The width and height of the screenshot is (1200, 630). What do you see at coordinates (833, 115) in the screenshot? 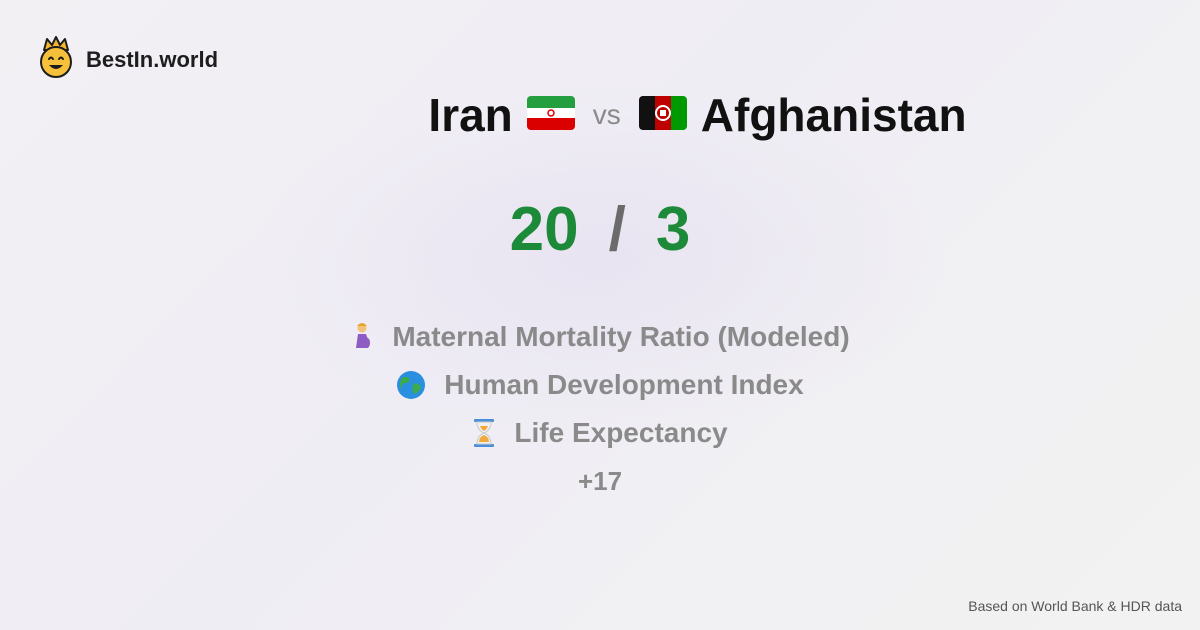
I see `country-b-name: Afghanistan` at bounding box center [833, 115].